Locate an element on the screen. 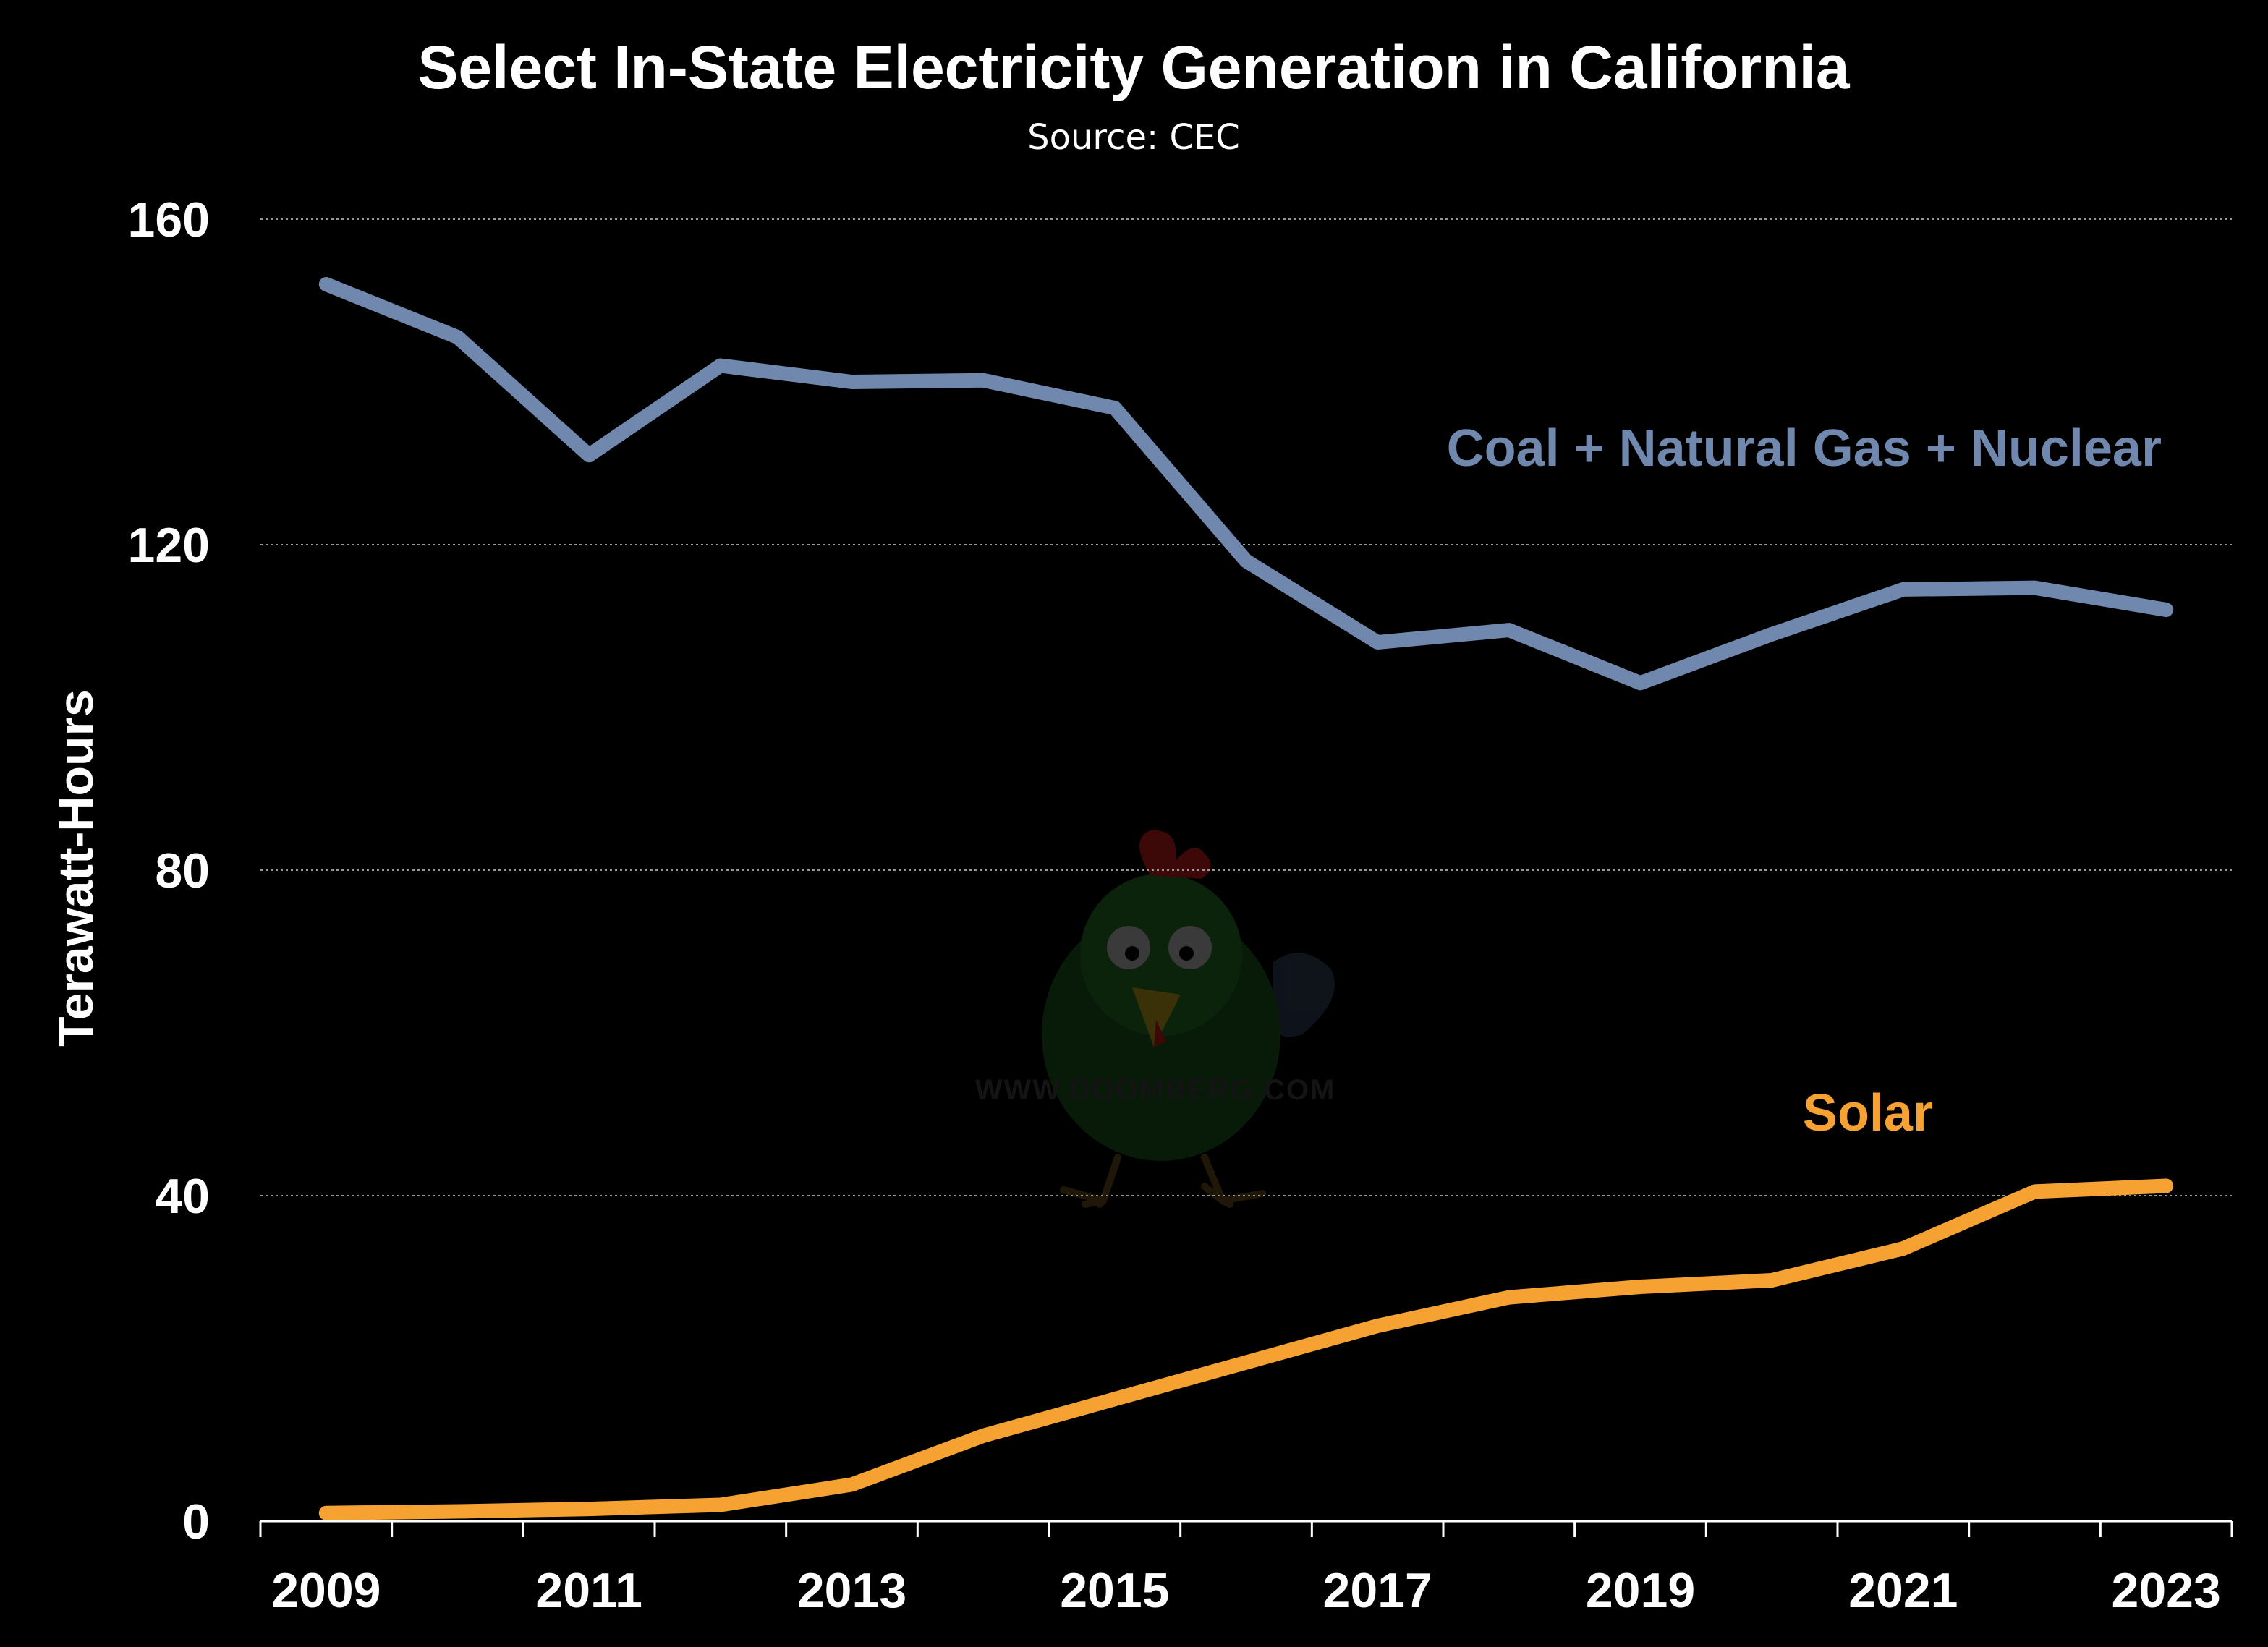  x-tick-label: 2017 is located at coordinates (1377, 1590).